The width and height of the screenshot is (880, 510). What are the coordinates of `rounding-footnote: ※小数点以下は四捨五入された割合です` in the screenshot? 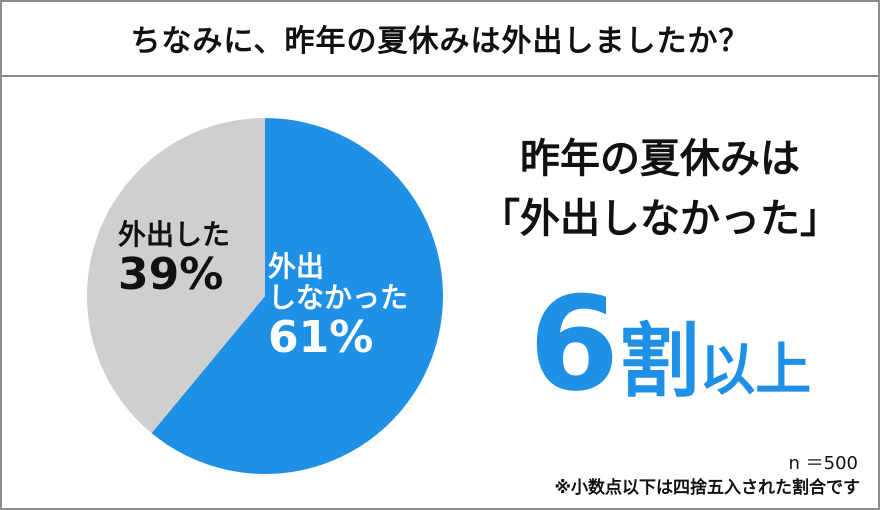 It's located at (707, 488).